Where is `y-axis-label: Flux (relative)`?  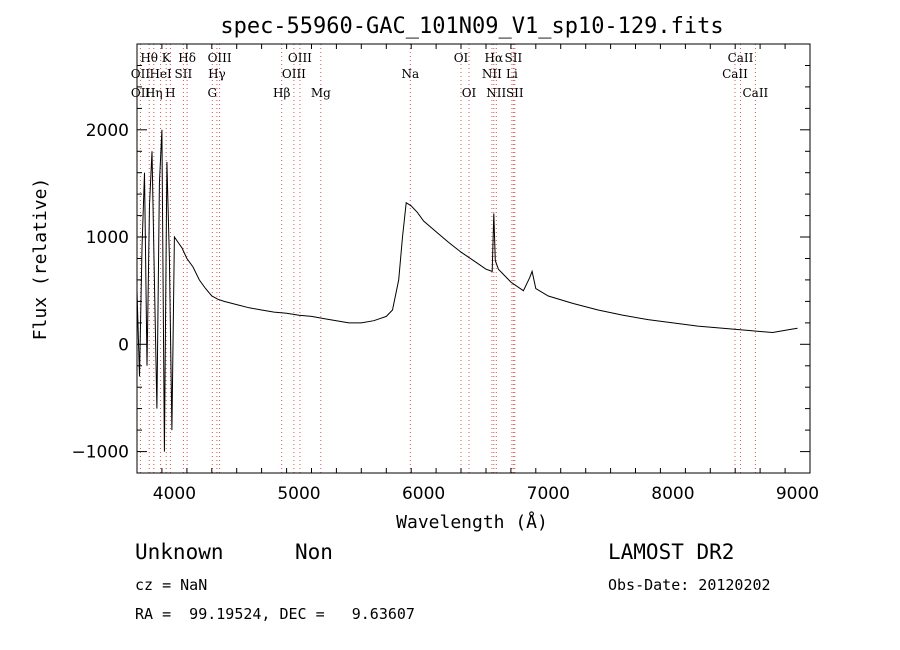
y-axis-label: Flux (relative) is located at coordinates (40, 259).